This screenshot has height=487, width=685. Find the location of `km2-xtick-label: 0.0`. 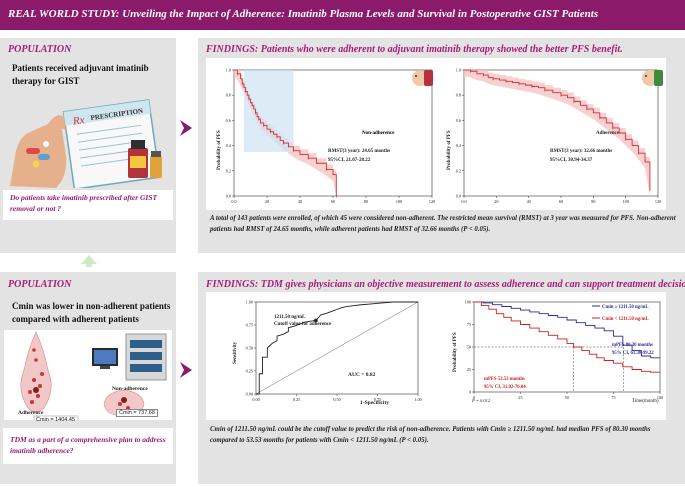

km2-xtick-label: 0.0 is located at coordinates (463, 201).